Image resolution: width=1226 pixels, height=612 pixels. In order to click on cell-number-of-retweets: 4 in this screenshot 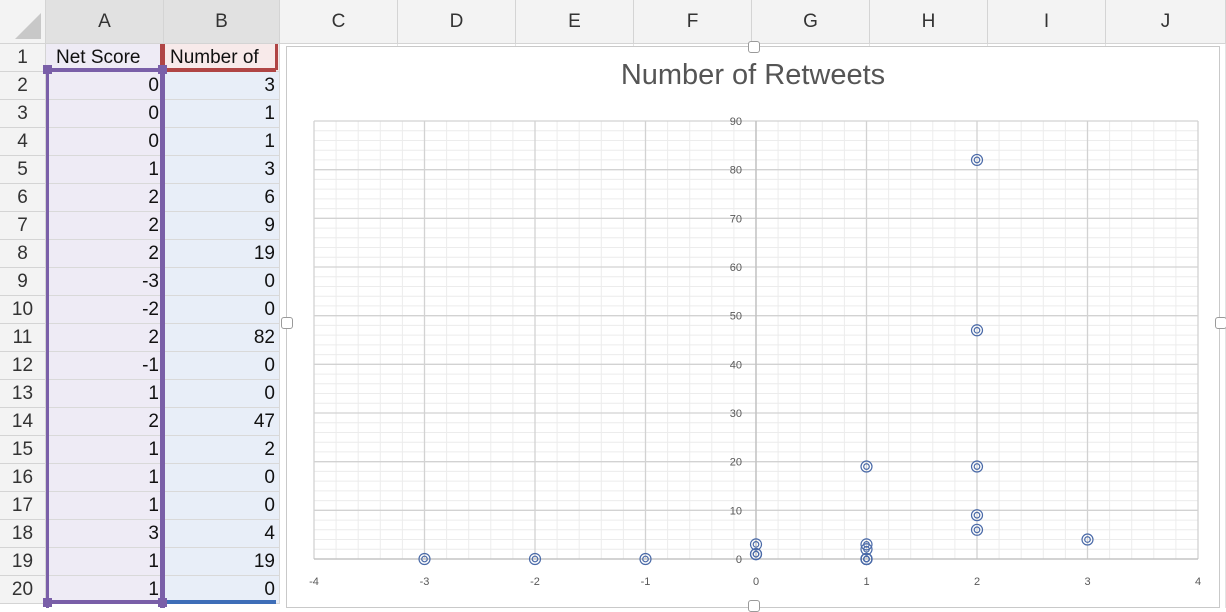, I will do `click(222, 534)`.